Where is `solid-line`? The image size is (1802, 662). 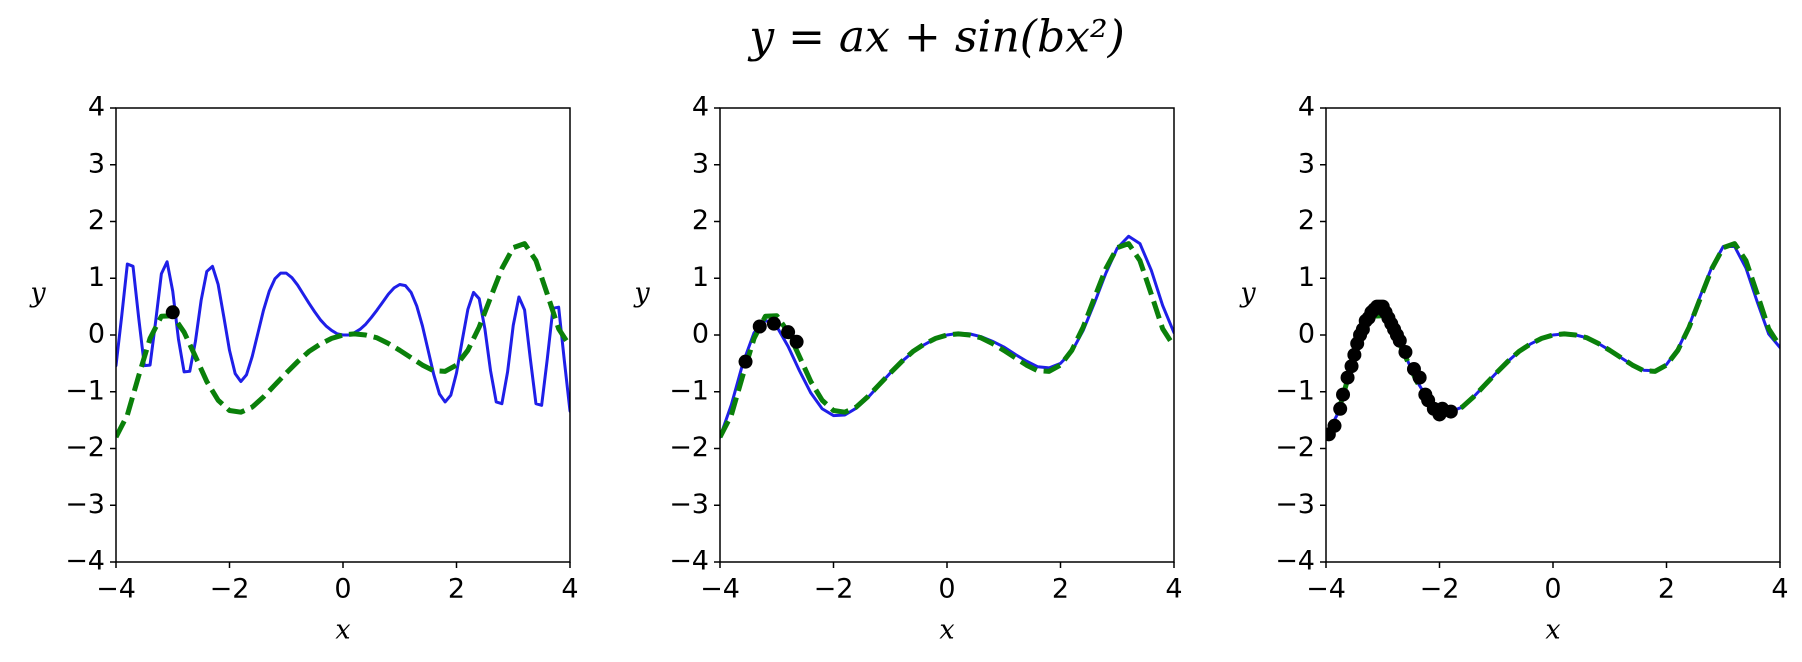
solid-line is located at coordinates (343, 336).